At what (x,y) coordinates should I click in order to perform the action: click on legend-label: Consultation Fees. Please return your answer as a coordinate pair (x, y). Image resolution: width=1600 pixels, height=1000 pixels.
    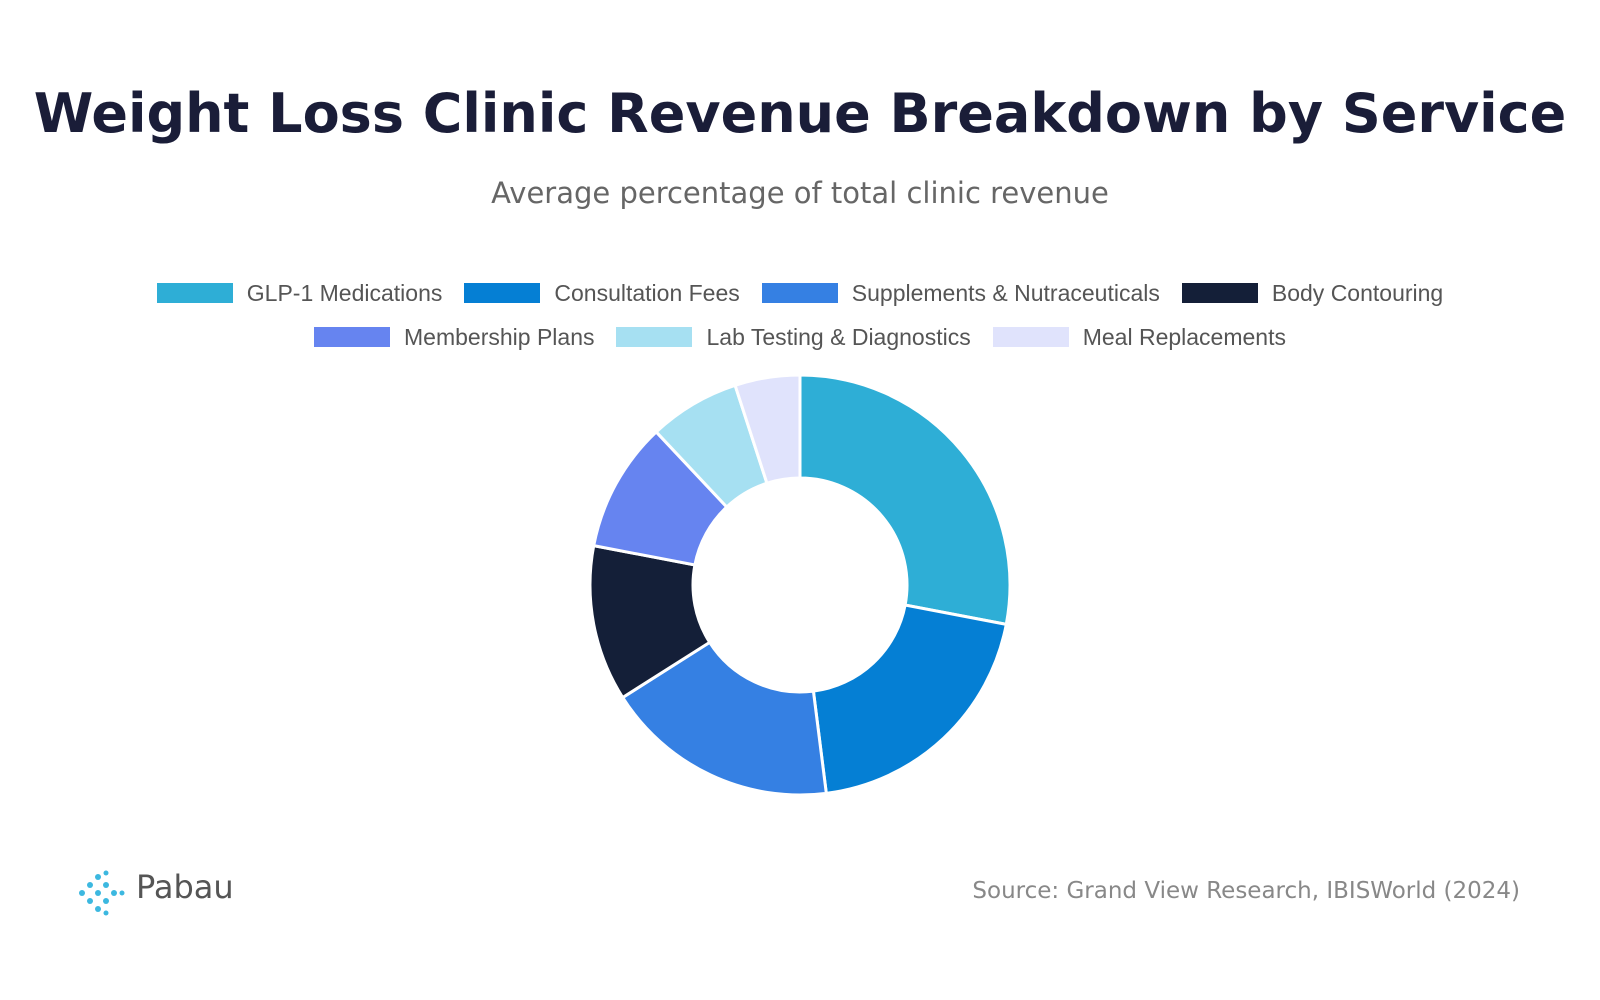
    Looking at the image, I should click on (647, 292).